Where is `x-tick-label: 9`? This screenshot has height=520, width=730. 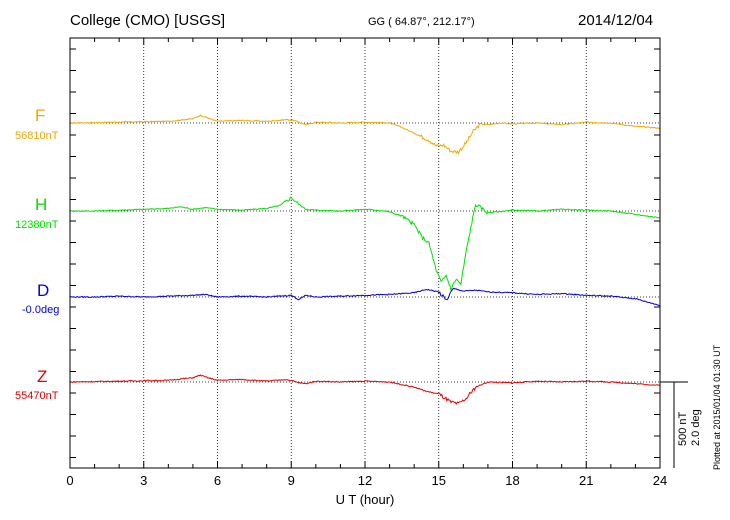
x-tick-label: 9 is located at coordinates (291, 480).